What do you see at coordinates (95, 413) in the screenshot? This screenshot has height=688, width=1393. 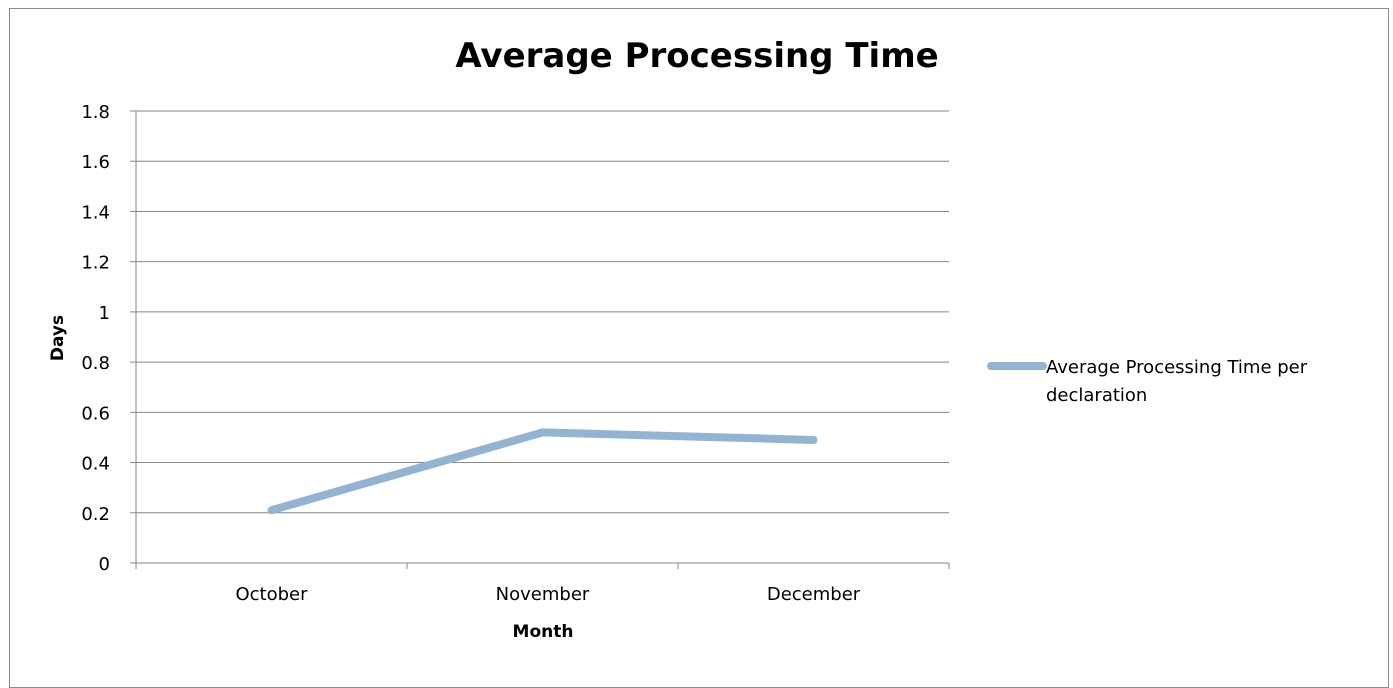 I see `y-tick-label: 0.6` at bounding box center [95, 413].